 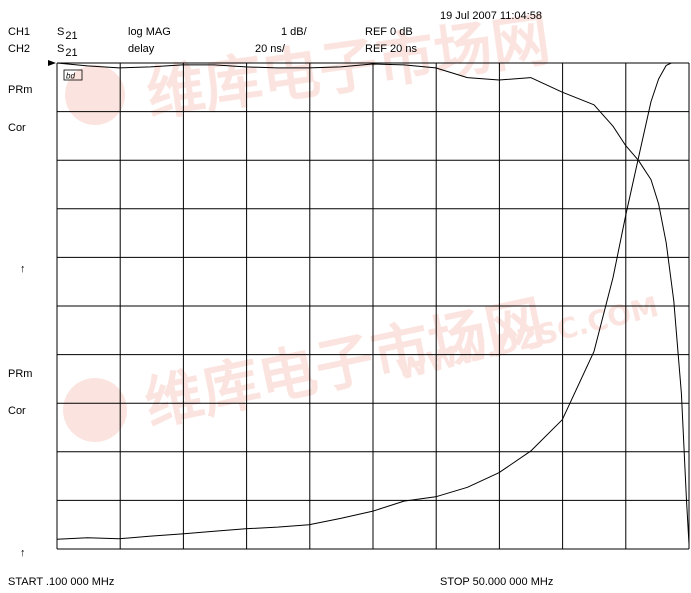 I want to click on ch2-param-sub: 21, so click(x=71, y=53).